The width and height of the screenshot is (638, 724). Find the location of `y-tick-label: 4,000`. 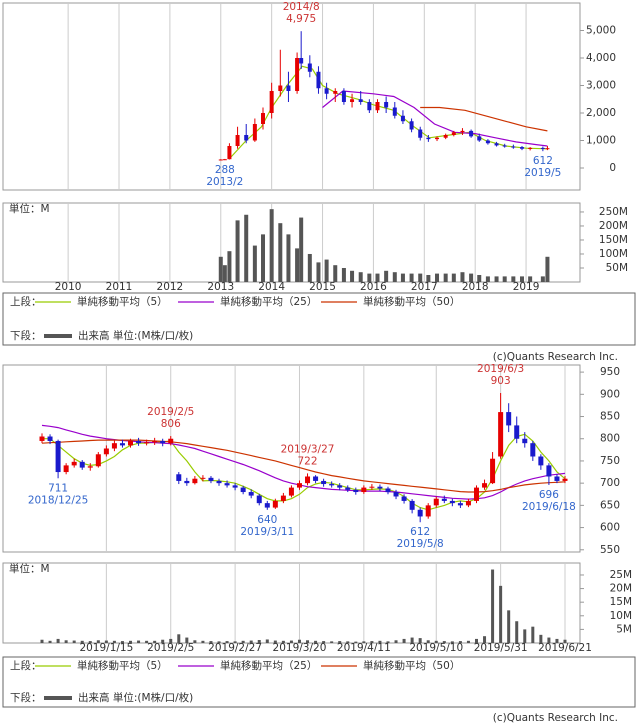

y-tick-label: 4,000 is located at coordinates (601, 58).